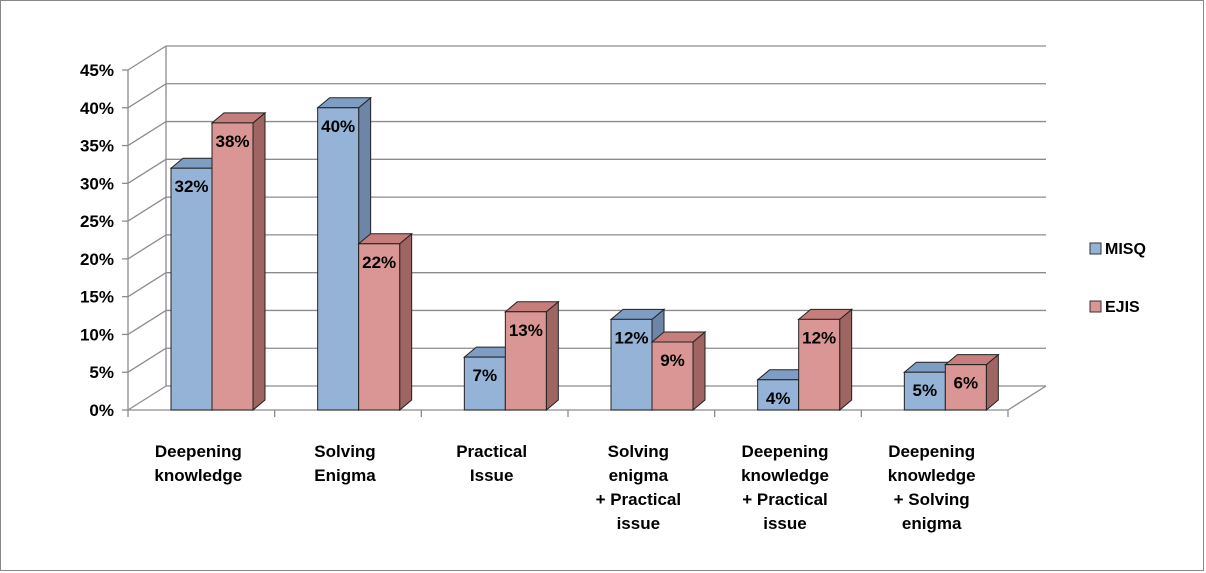 The height and width of the screenshot is (573, 1206). What do you see at coordinates (819, 337) in the screenshot?
I see `data-label-ejis: 12%` at bounding box center [819, 337].